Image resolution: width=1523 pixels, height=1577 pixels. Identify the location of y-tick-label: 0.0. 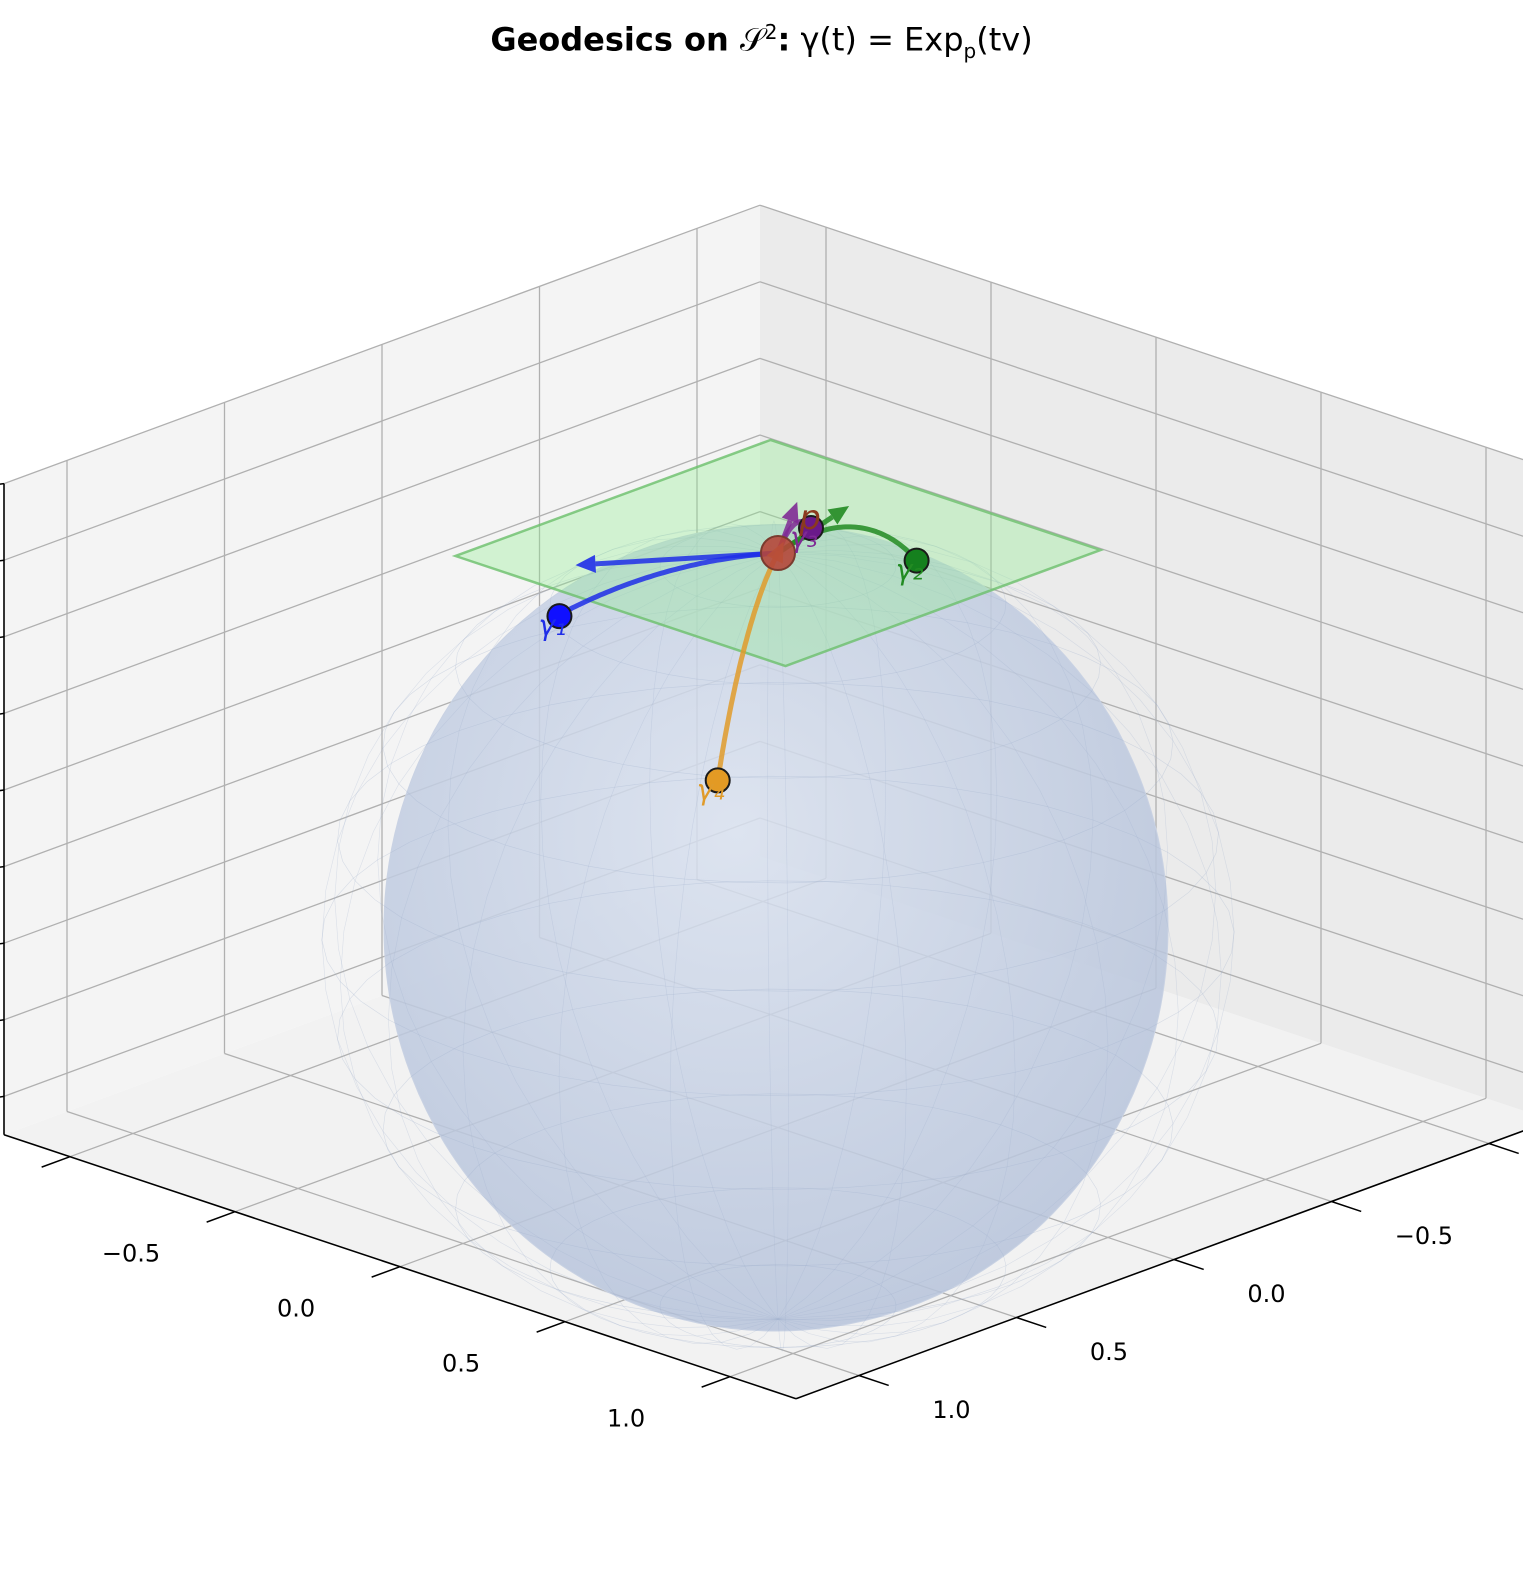
(296, 1308).